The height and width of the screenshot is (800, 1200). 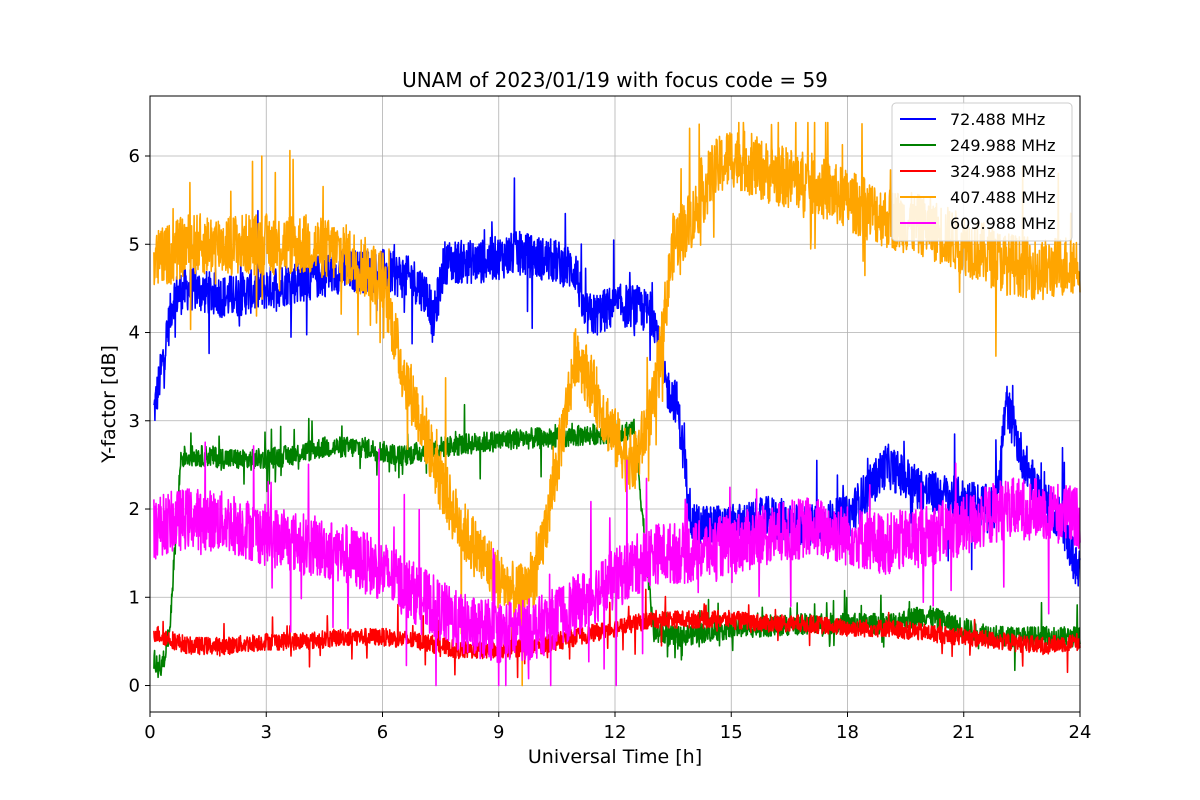 I want to click on x-tick-label: 0, so click(x=149, y=732).